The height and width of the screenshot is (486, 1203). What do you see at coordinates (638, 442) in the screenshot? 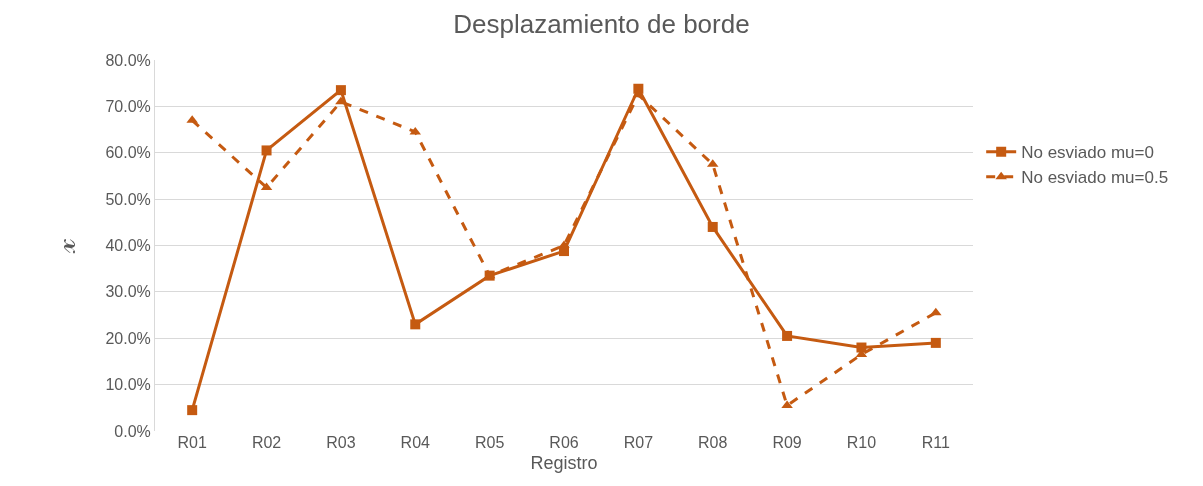
I see `x-tick-label: R07` at bounding box center [638, 442].